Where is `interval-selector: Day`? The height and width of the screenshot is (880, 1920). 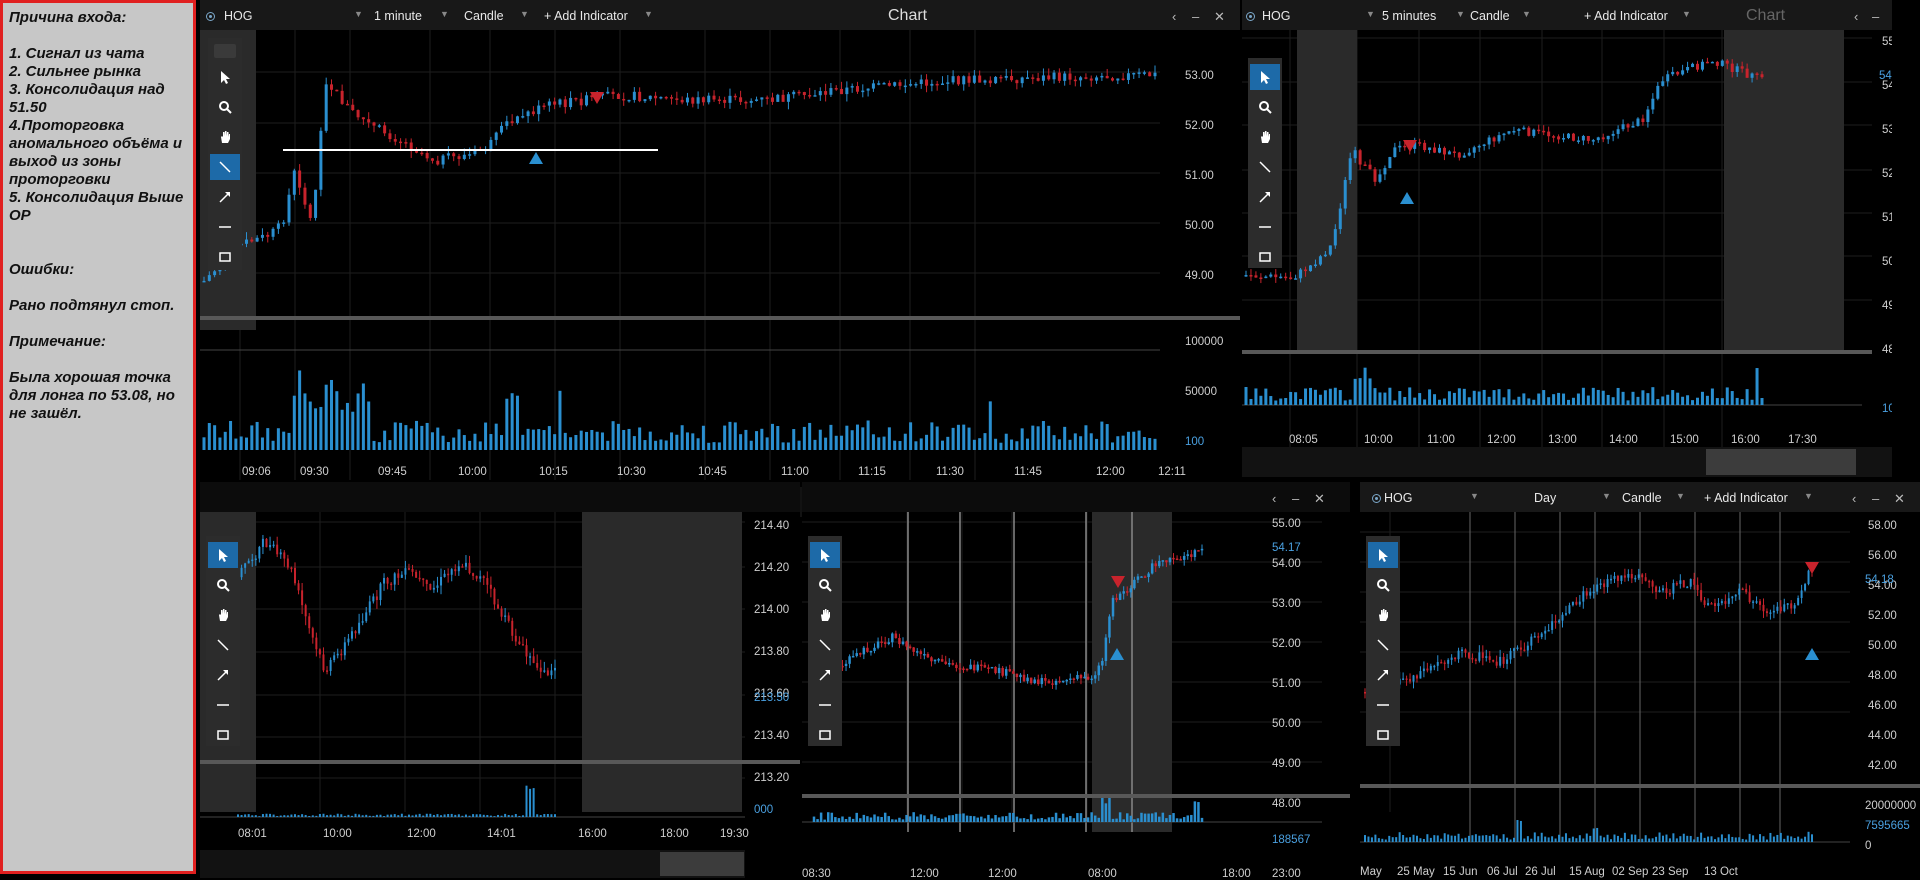 interval-selector: Day is located at coordinates (1545, 498).